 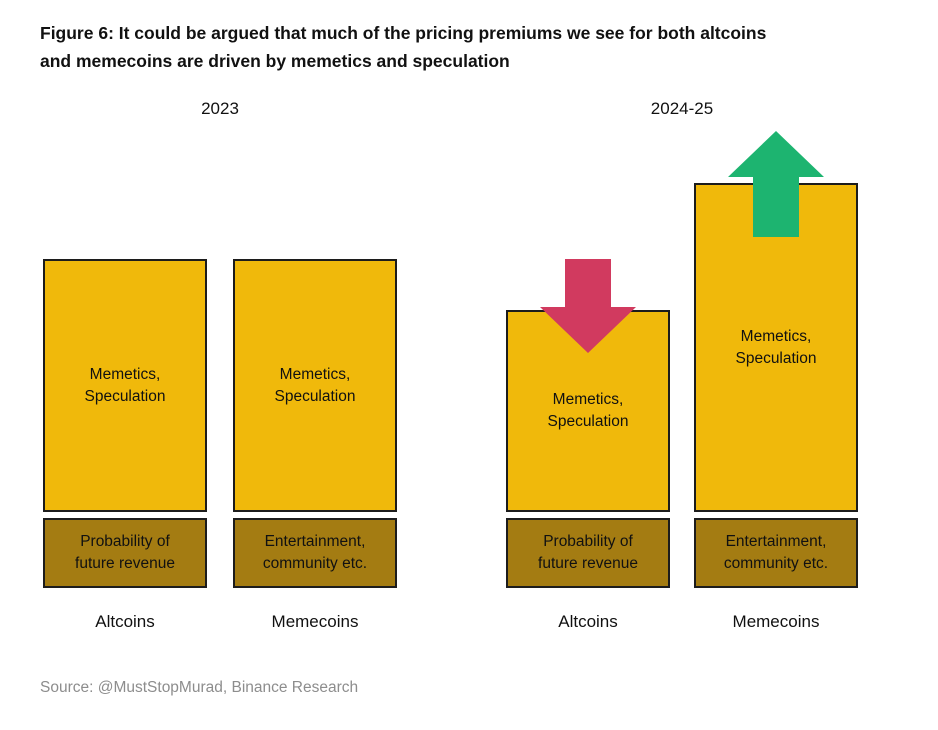 I want to click on up-arrow-icon, so click(x=776, y=184).